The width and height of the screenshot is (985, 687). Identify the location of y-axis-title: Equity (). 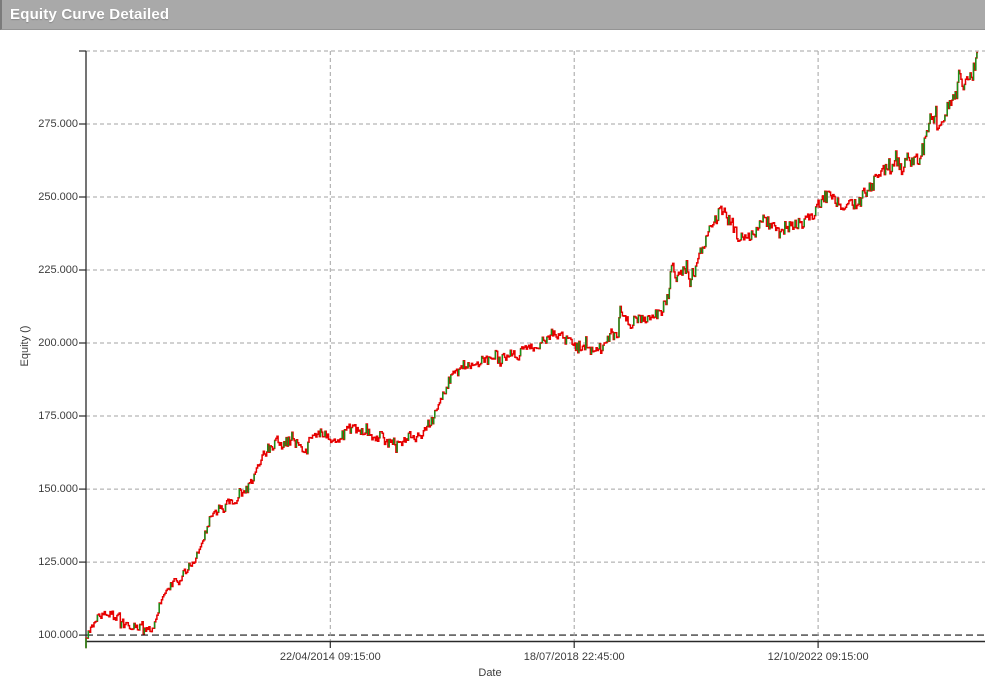
(25, 346).